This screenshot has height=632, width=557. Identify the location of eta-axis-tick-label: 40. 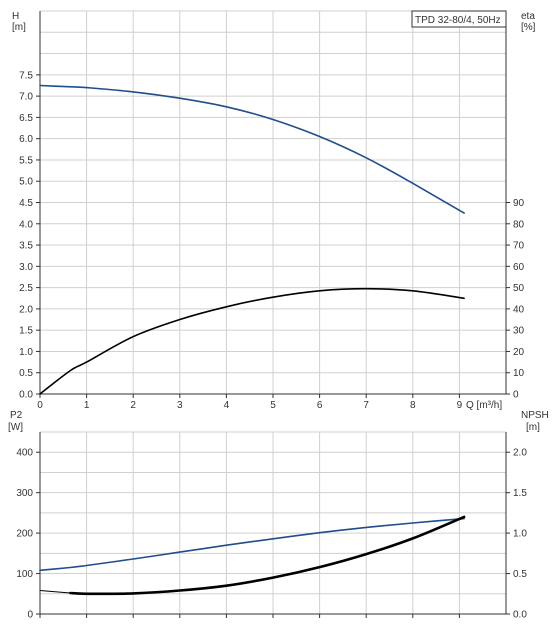
(519, 309).